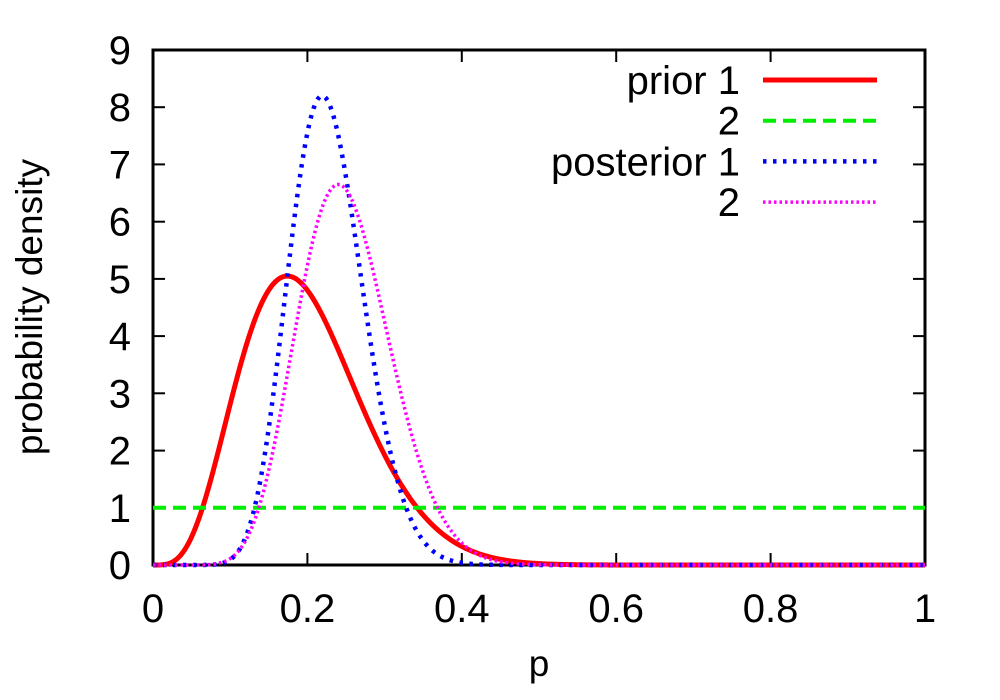 The image size is (1000, 700). I want to click on legend-entry-posterior-1: posterior 1, so click(714, 162).